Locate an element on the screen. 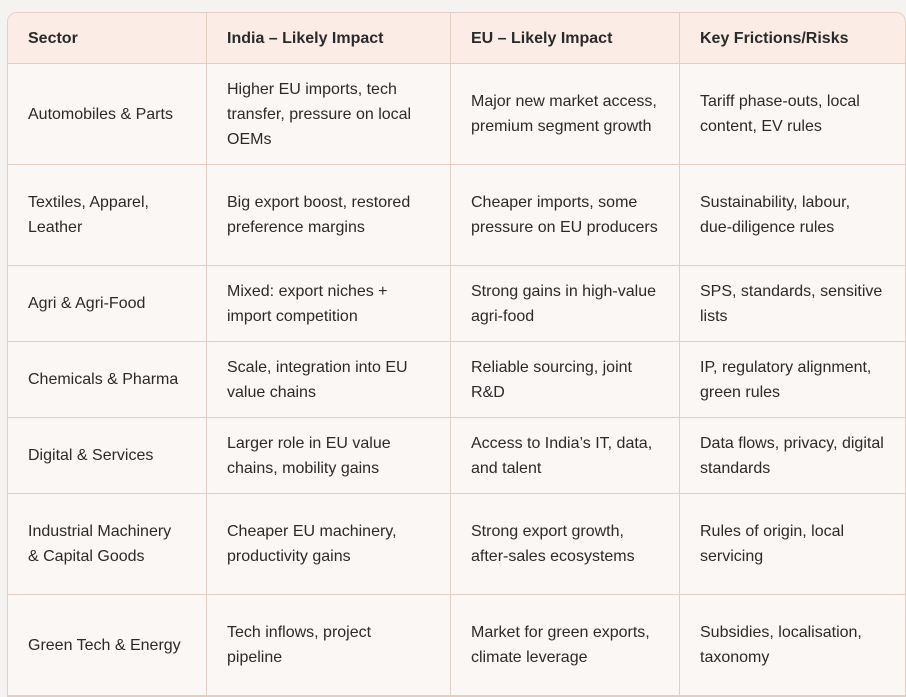  header-eu-impact: EU – Likely Impact is located at coordinates (565, 38).